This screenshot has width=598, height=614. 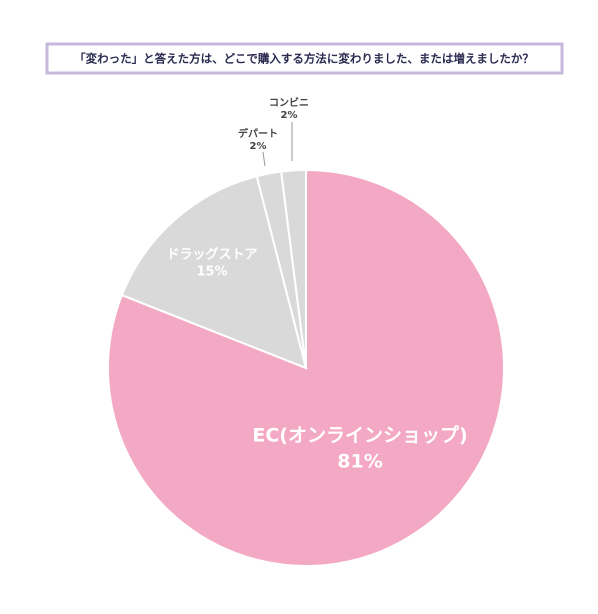 What do you see at coordinates (258, 133) in the screenshot?
I see `slice-label: デパート` at bounding box center [258, 133].